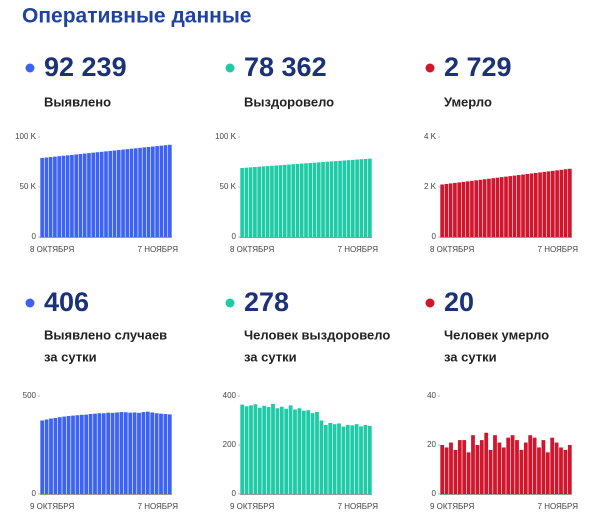  Describe the element at coordinates (105, 334) in the screenshot. I see `stat-label: Выявлено случаев` at that location.